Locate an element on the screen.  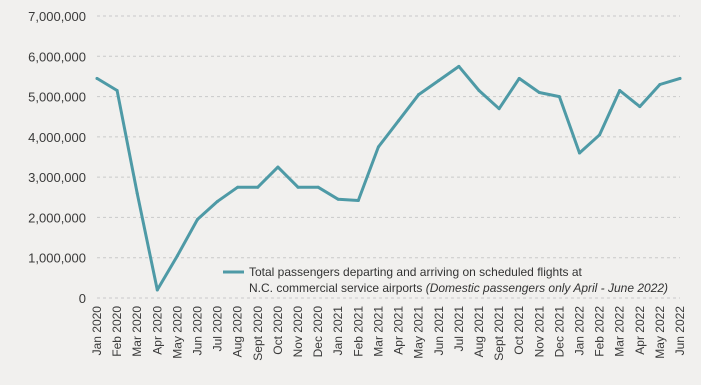
x-tick-label: Jul 2020 is located at coordinates (218, 329).